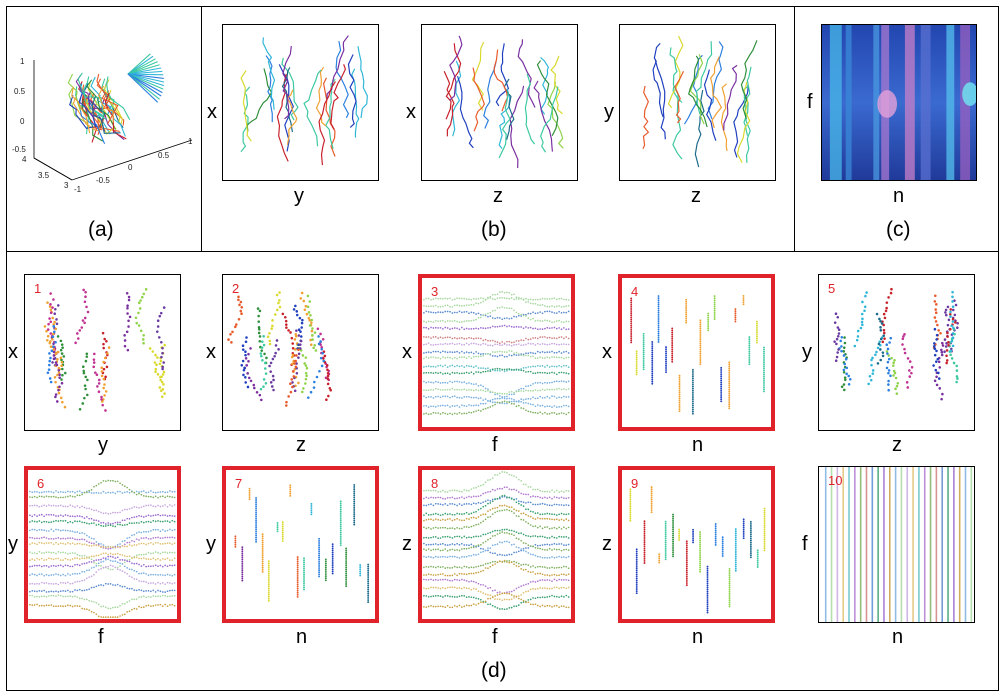 This screenshot has height=696, width=1004. What do you see at coordinates (22, 61) in the screenshot?
I see `tick-z-1: 1` at bounding box center [22, 61].